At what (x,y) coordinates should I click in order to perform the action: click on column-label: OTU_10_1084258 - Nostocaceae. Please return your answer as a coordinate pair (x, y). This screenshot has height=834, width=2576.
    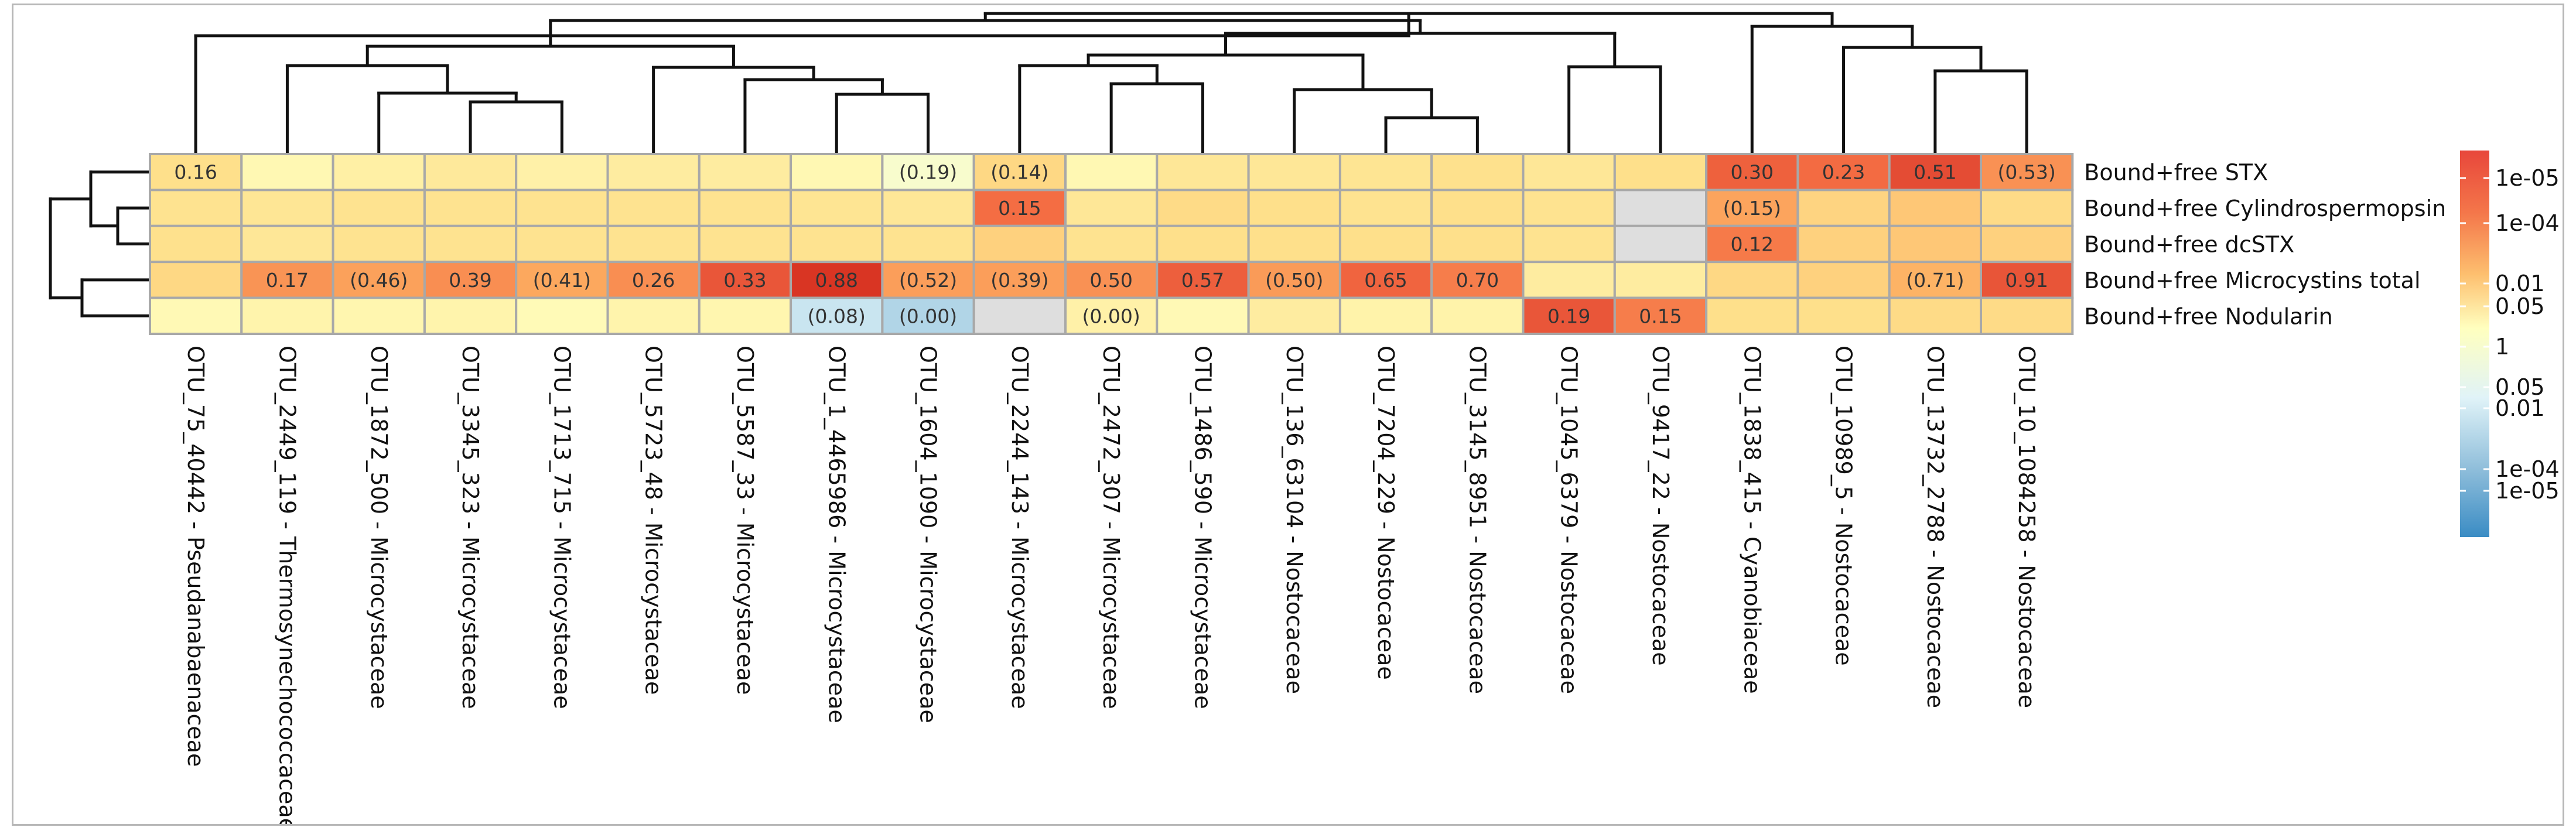
    Looking at the image, I should click on (2027, 527).